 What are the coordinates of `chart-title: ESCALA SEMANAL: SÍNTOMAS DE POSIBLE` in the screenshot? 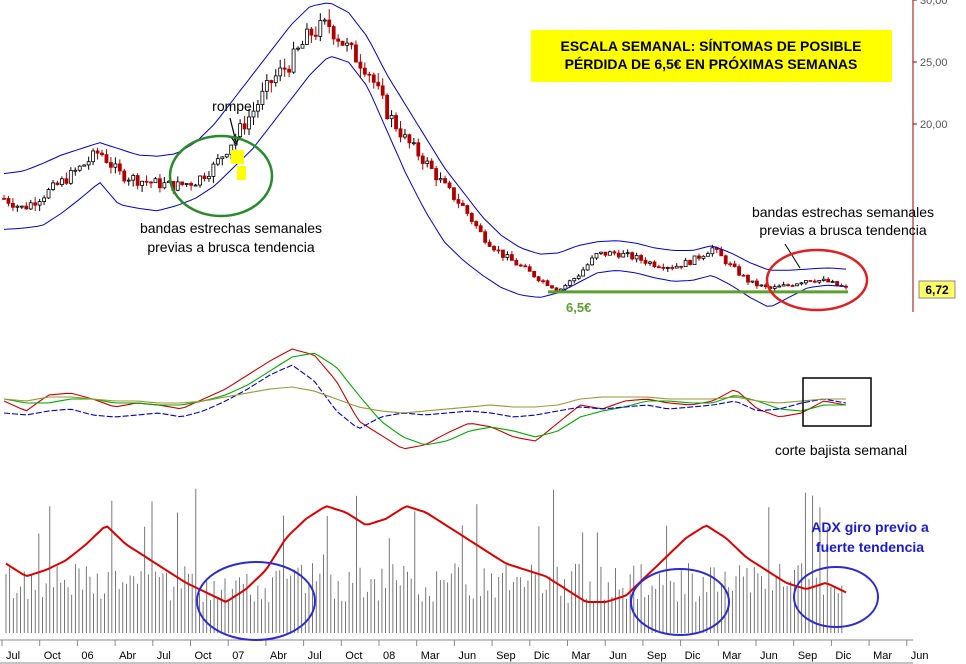 It's located at (710, 46).